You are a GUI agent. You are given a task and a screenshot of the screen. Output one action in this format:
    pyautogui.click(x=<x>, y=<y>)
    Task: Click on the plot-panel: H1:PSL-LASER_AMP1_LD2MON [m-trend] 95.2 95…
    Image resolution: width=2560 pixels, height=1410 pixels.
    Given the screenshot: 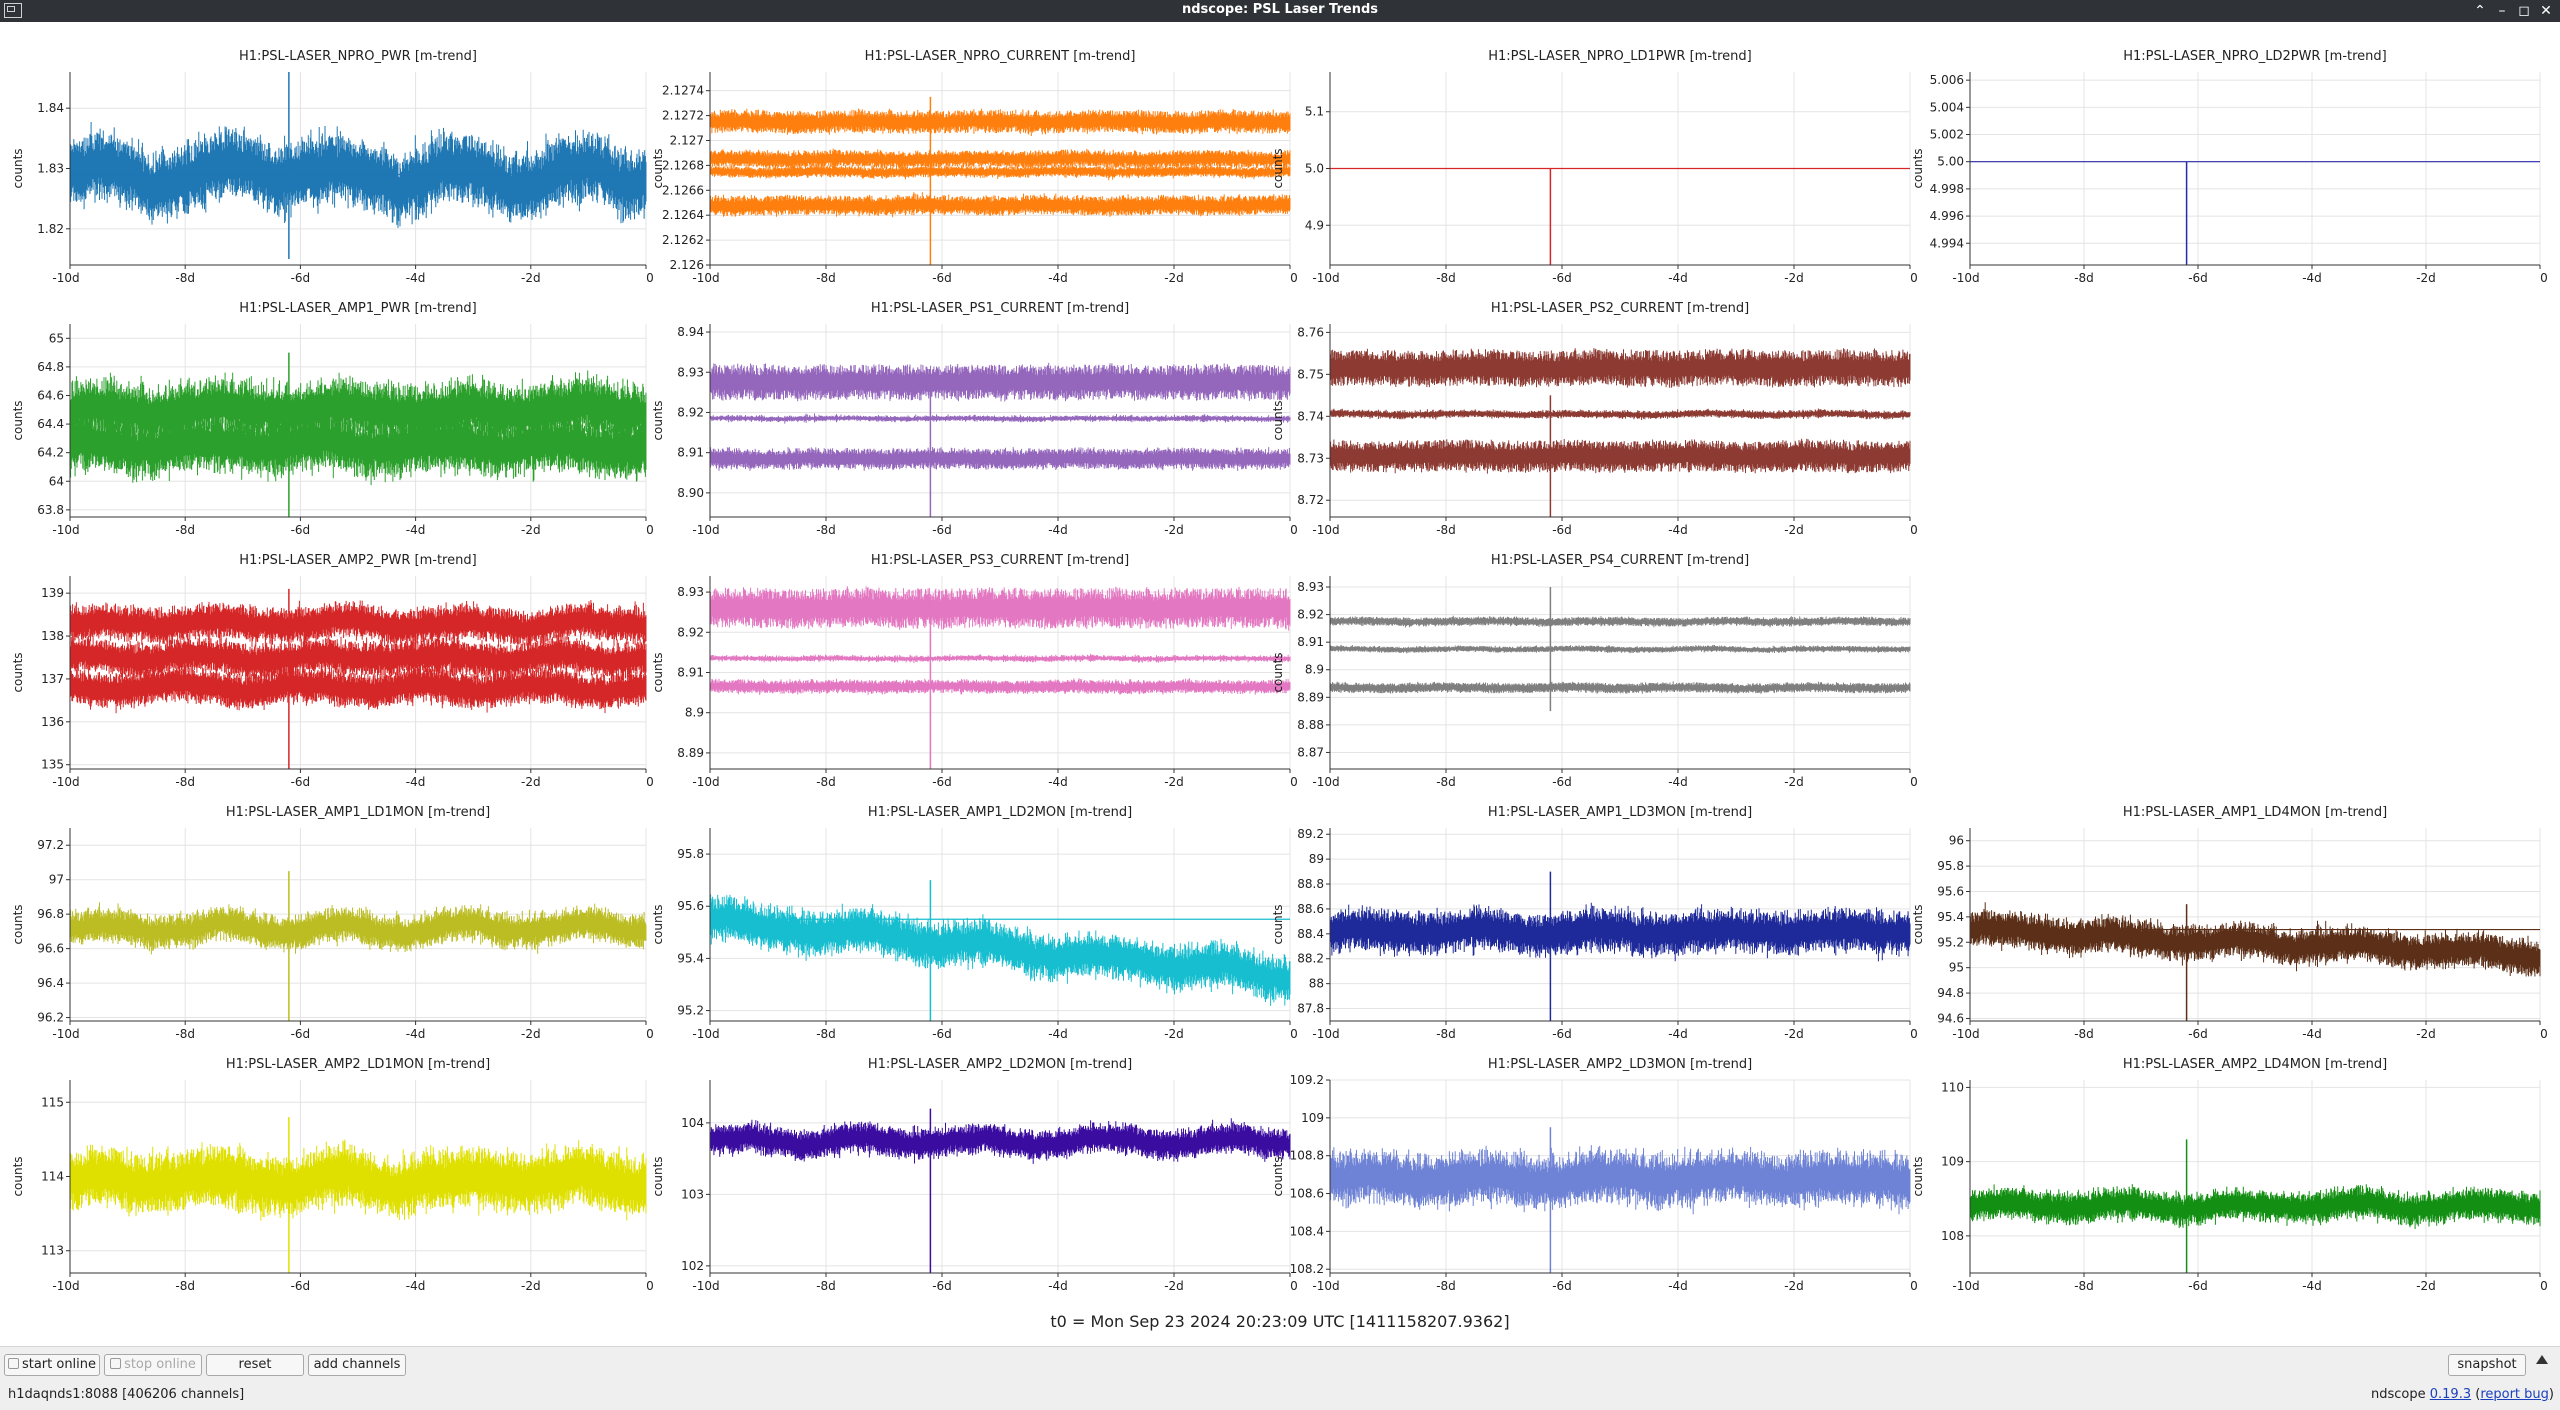 What is the action you would take?
    pyautogui.click(x=974, y=923)
    